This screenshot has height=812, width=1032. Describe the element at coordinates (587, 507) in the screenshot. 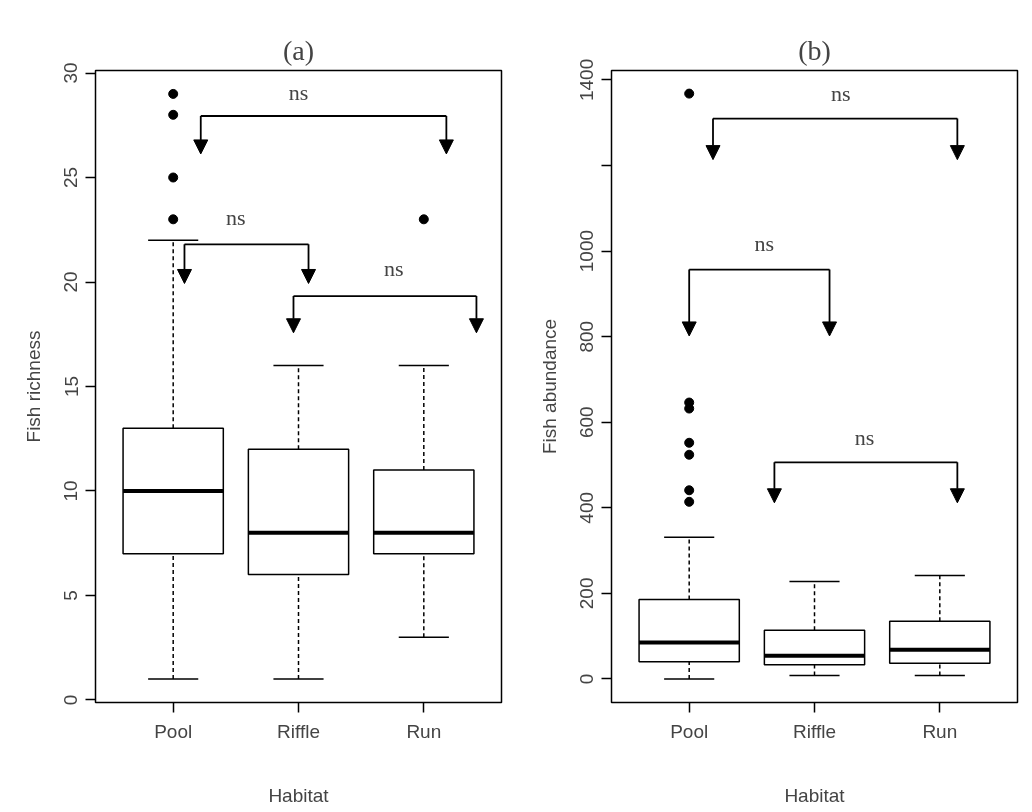

I see `y-tick-label: 400` at that location.